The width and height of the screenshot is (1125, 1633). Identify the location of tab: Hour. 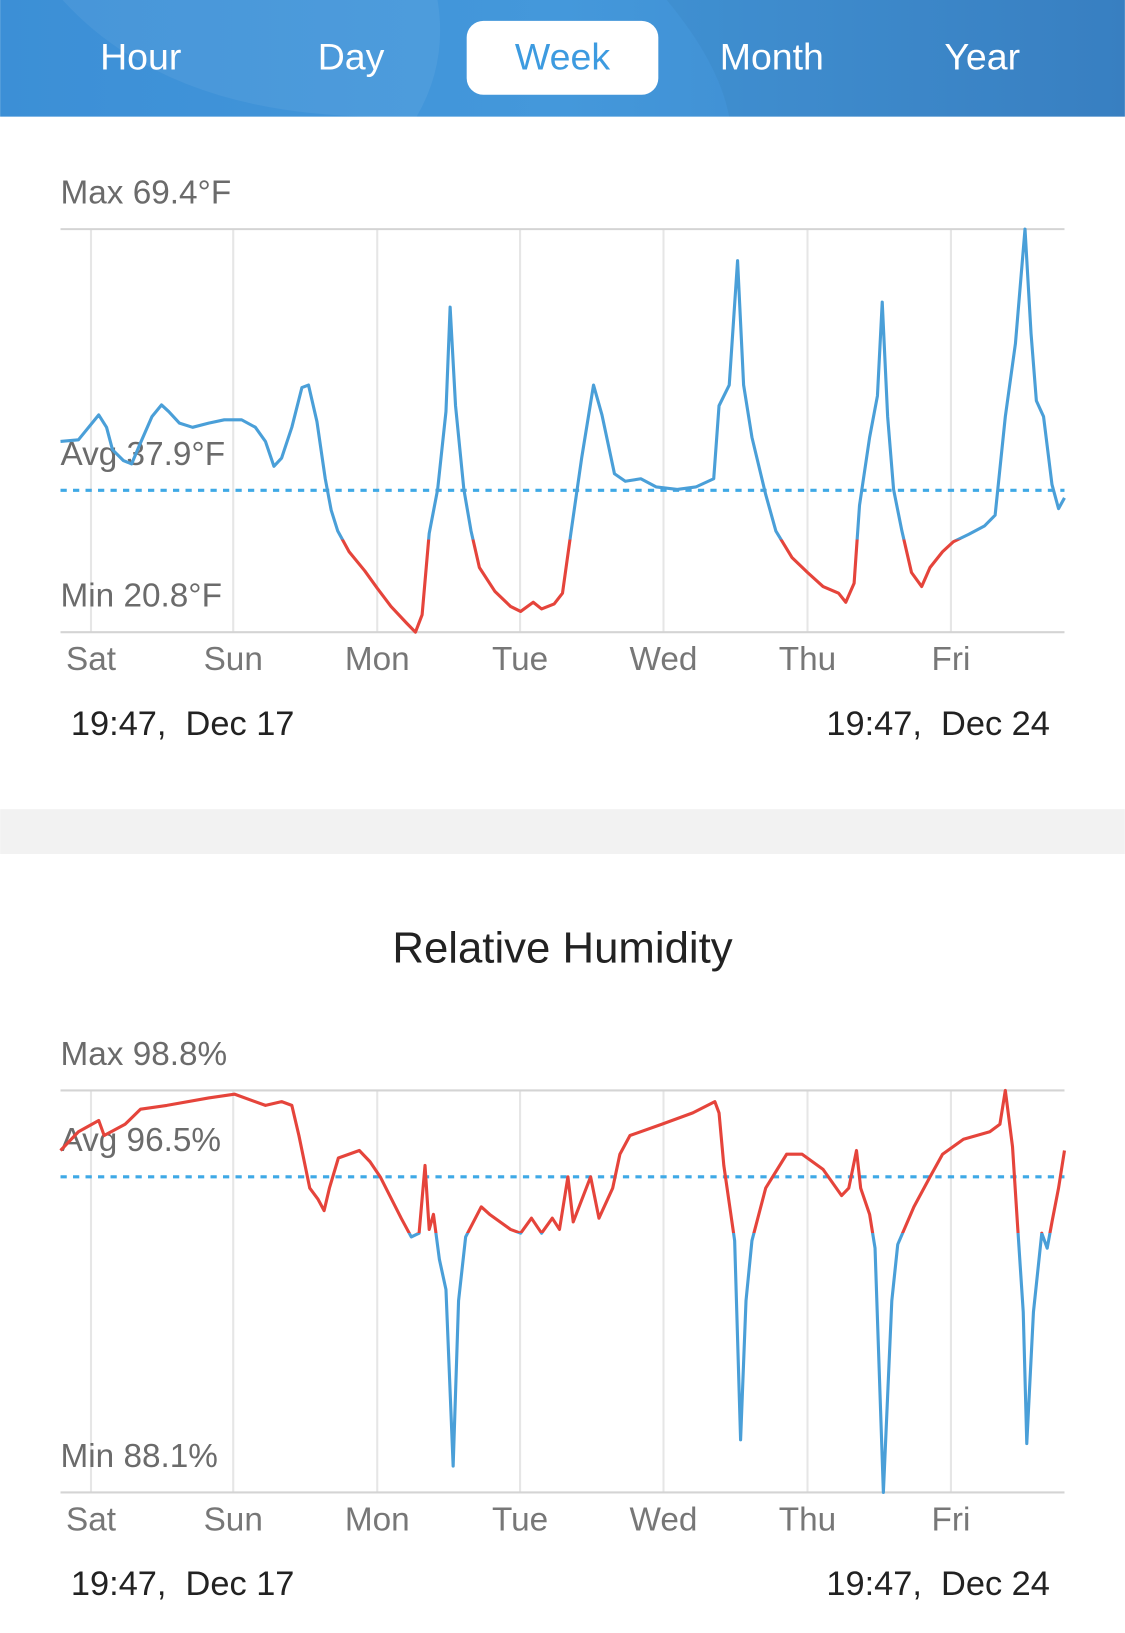
(140, 56).